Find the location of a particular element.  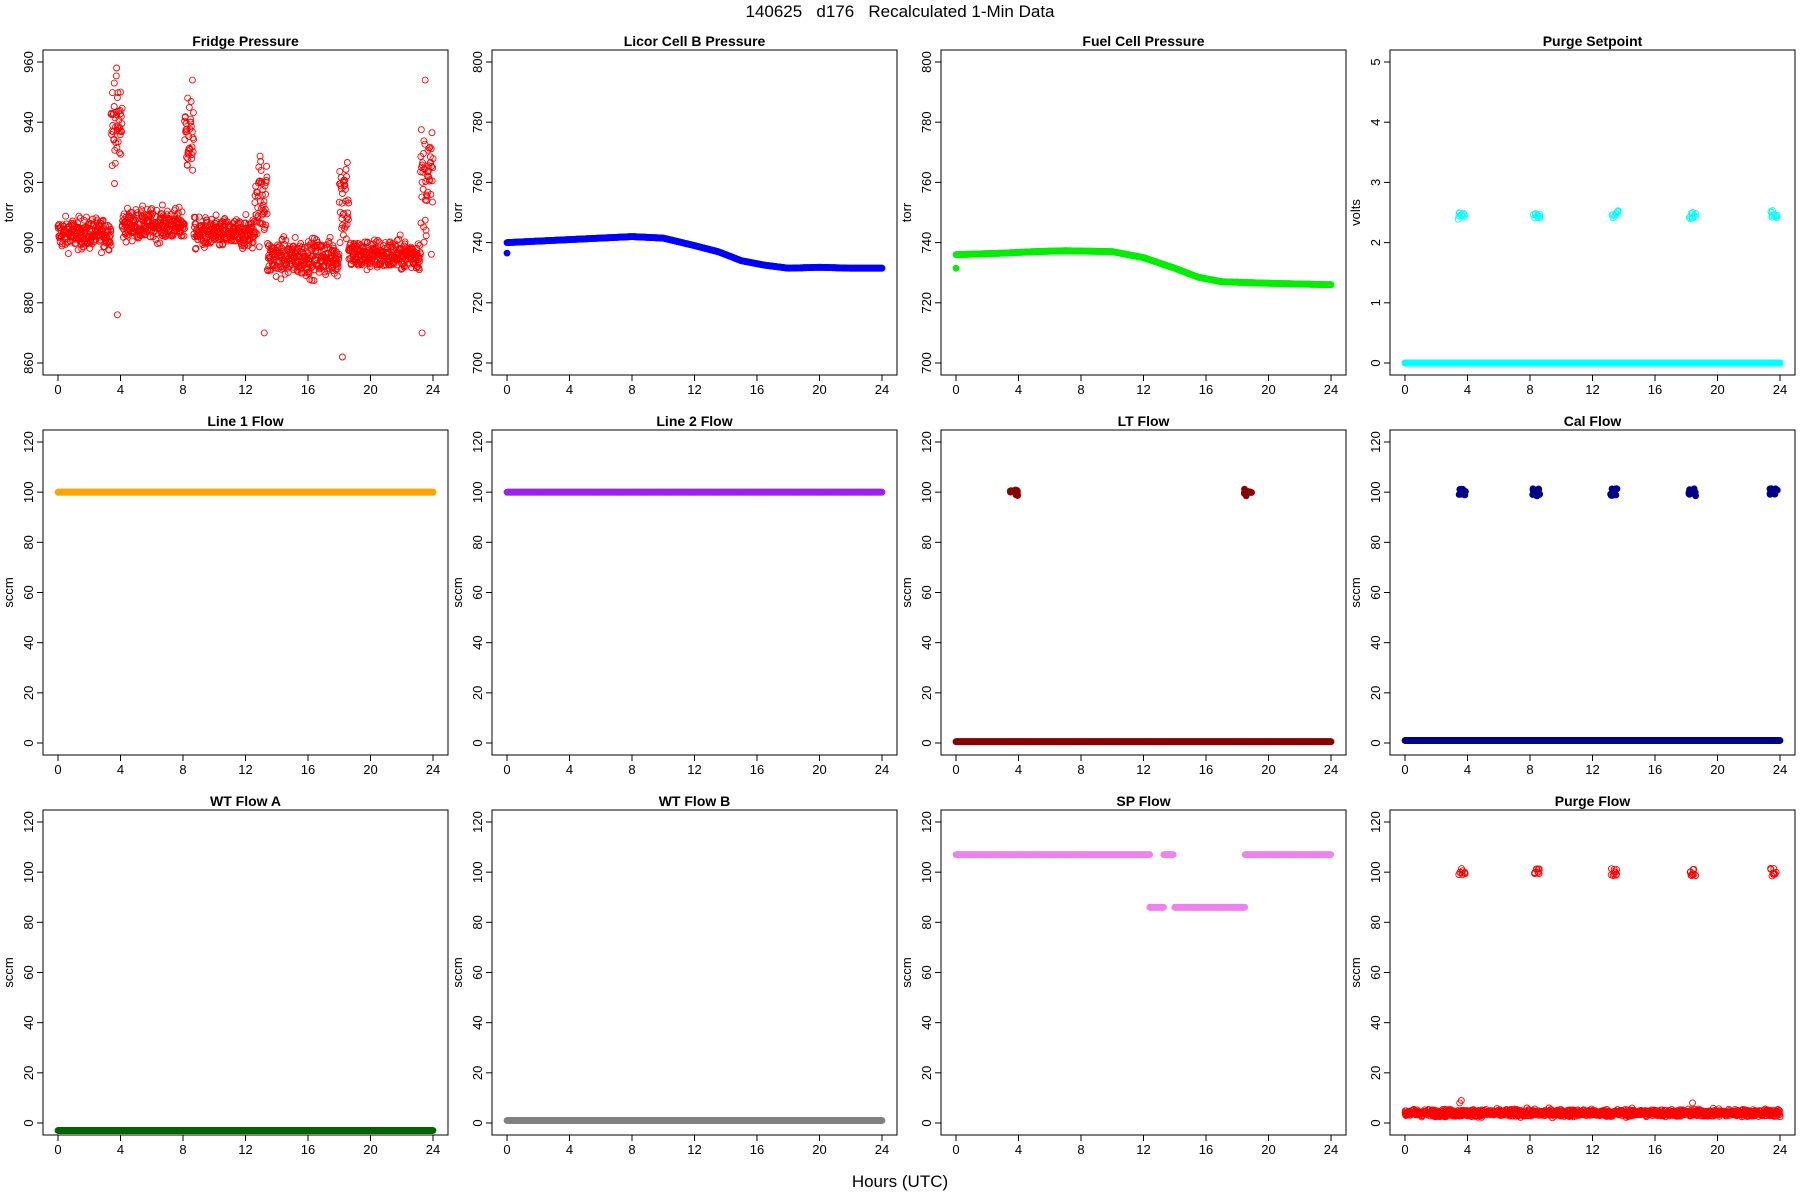

y-tick-label: 0 is located at coordinates (1375, 362).